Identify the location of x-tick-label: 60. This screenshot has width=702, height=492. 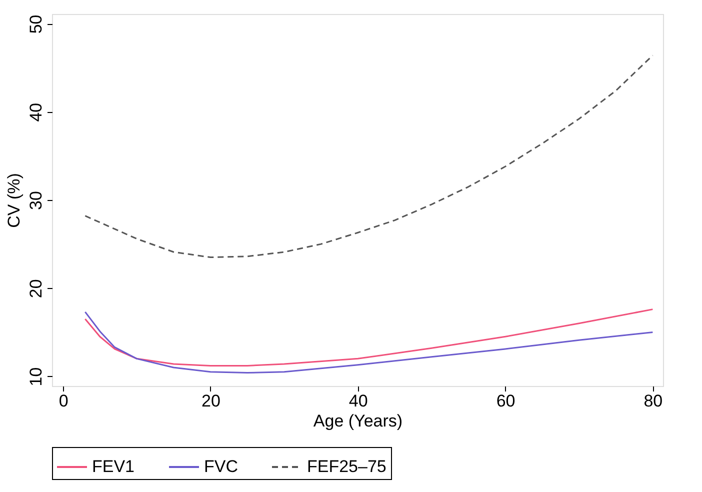
(506, 401).